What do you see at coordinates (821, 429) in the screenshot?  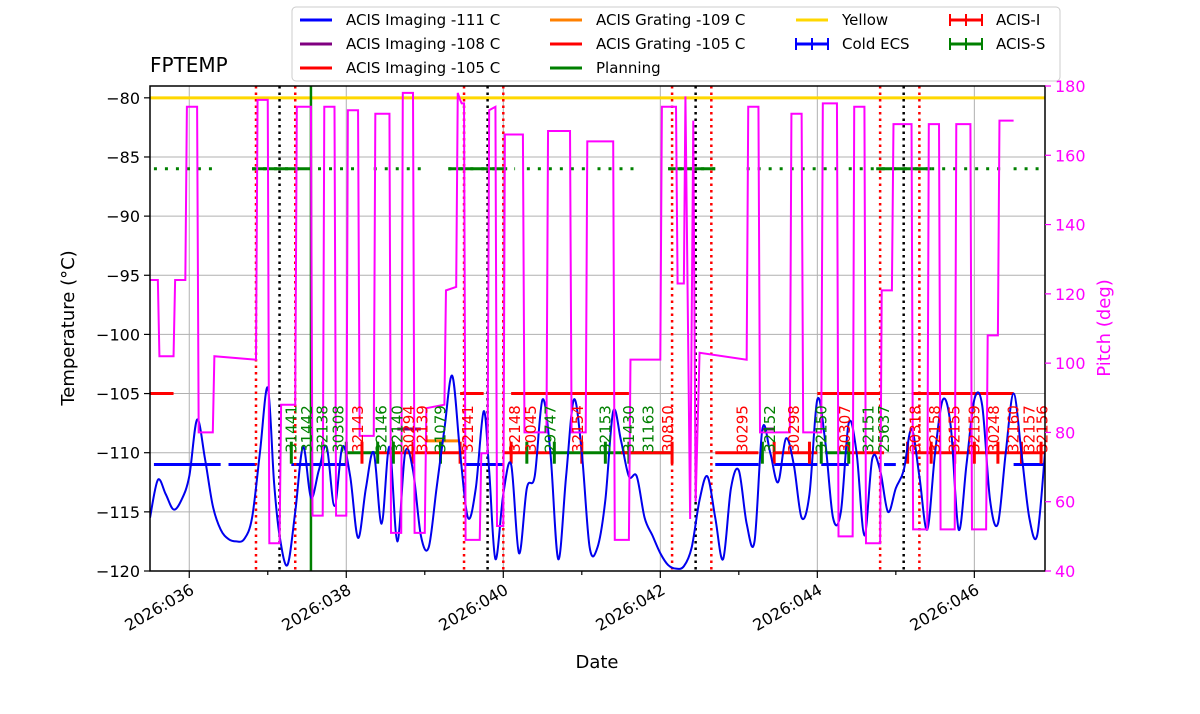 I see `obsid-label: 32150` at bounding box center [821, 429].